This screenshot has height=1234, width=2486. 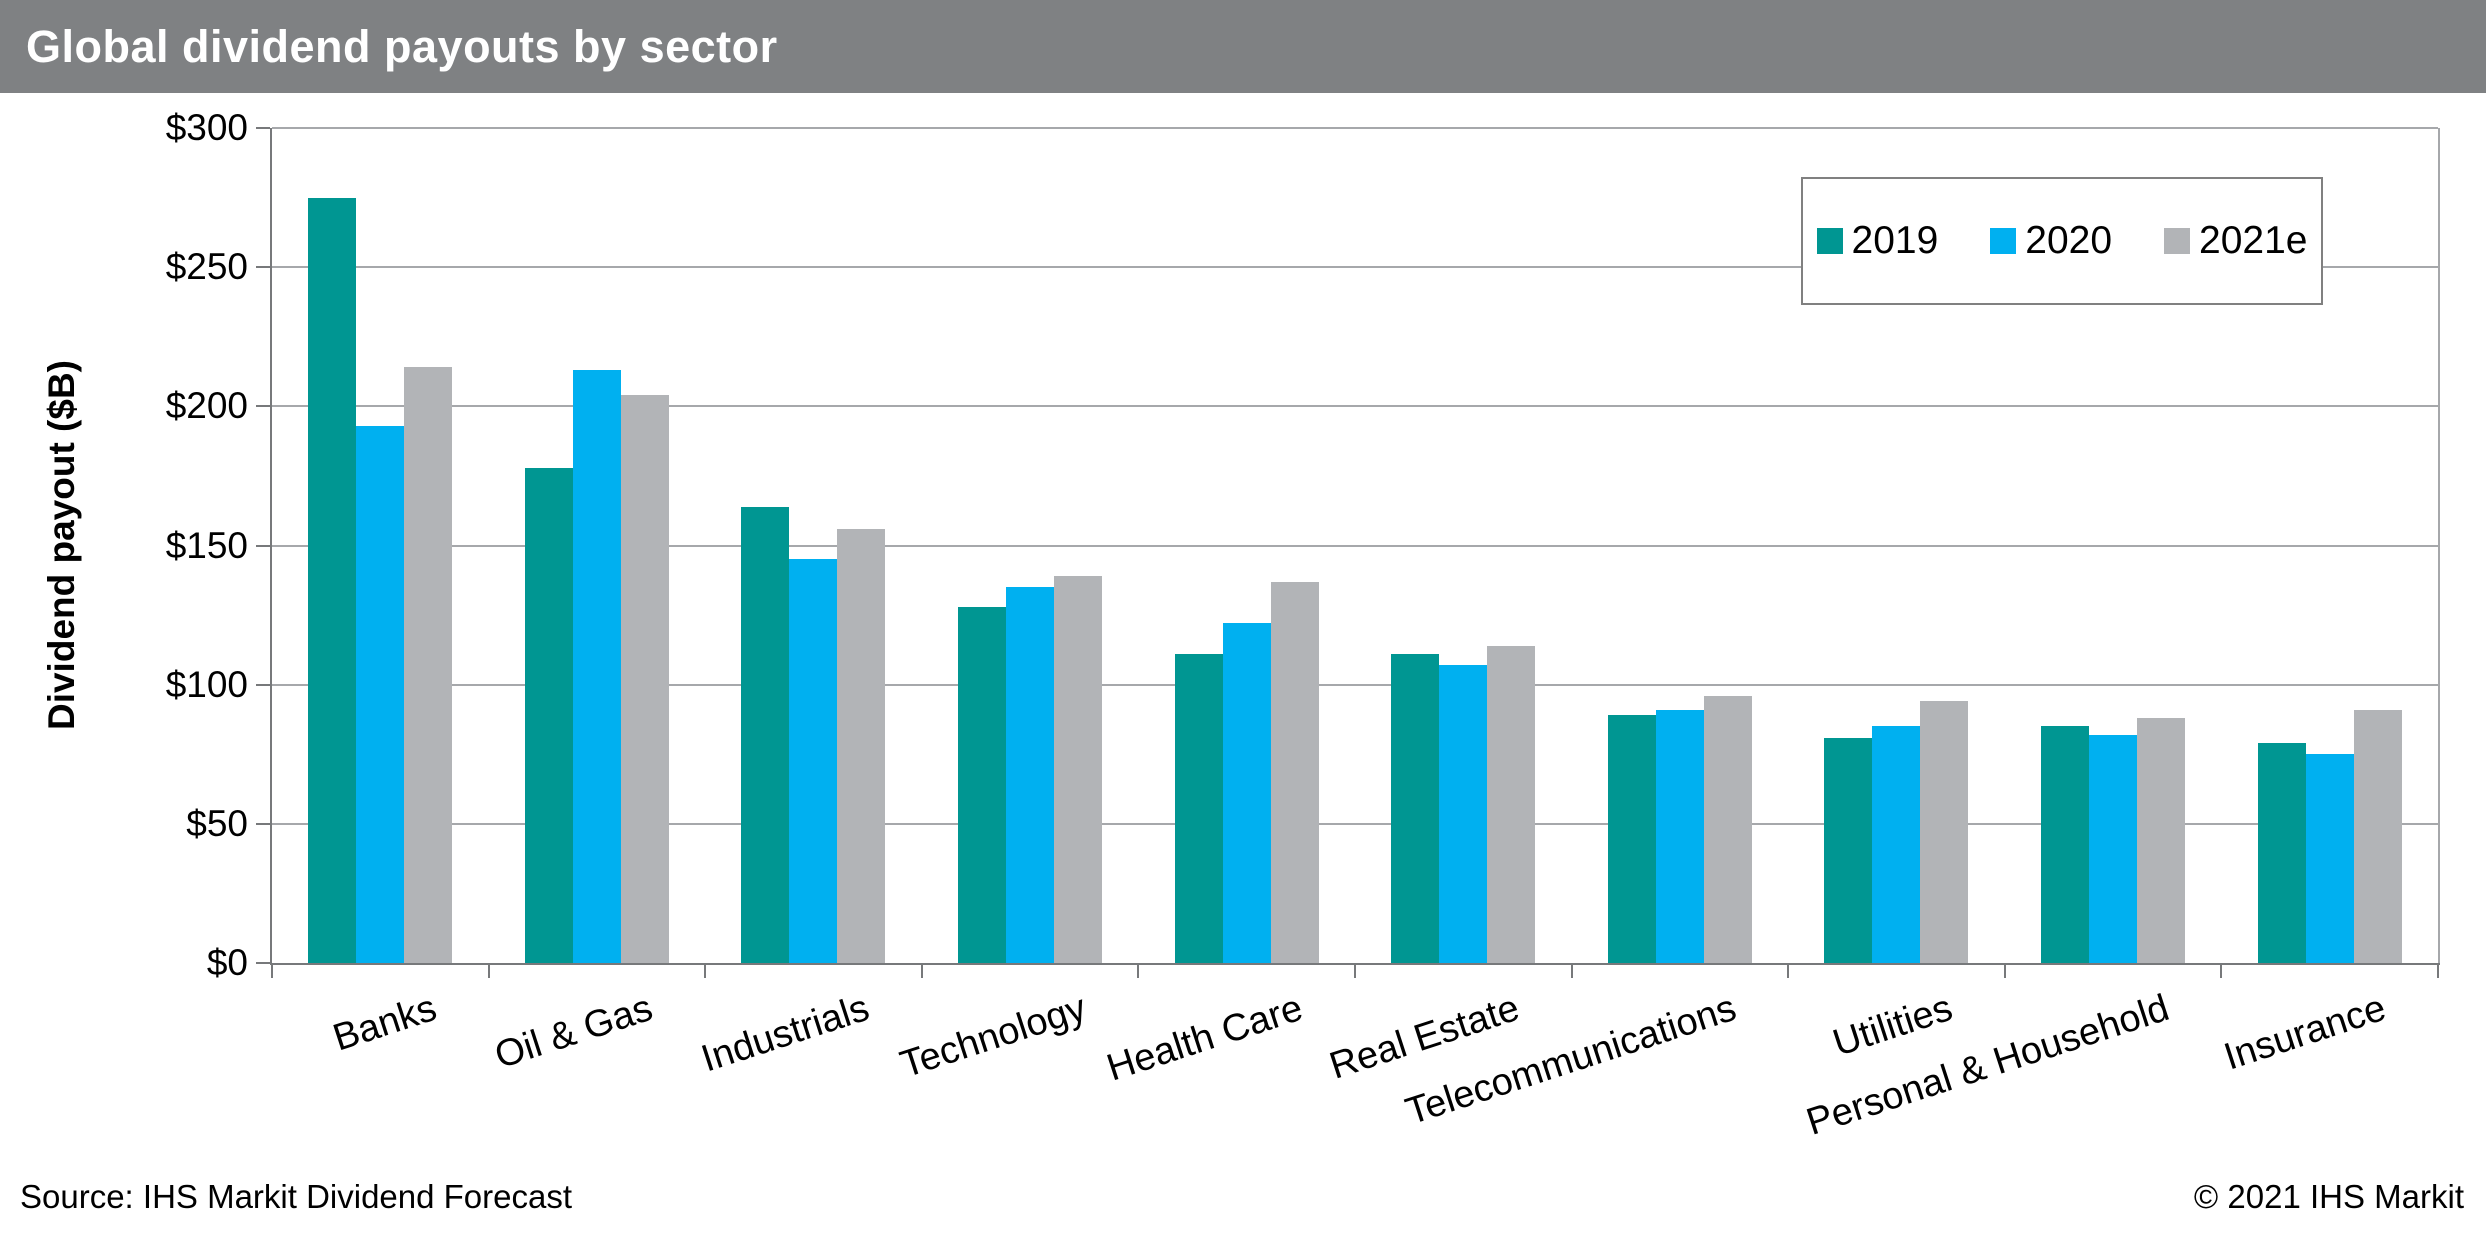 I want to click on y-axis-tick-label: $100, so click(x=206, y=684).